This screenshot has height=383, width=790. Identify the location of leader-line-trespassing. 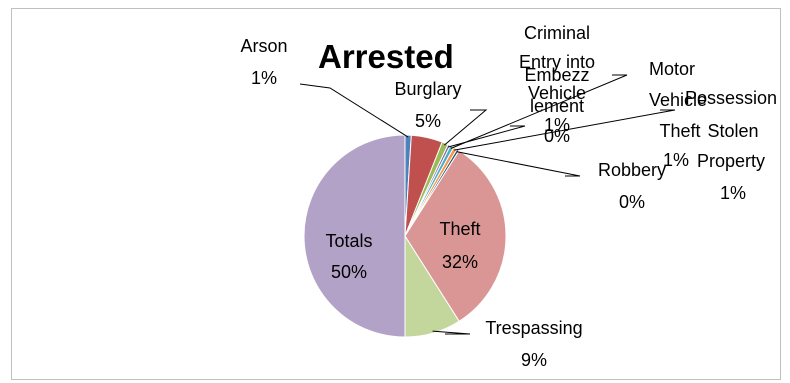
(451, 332).